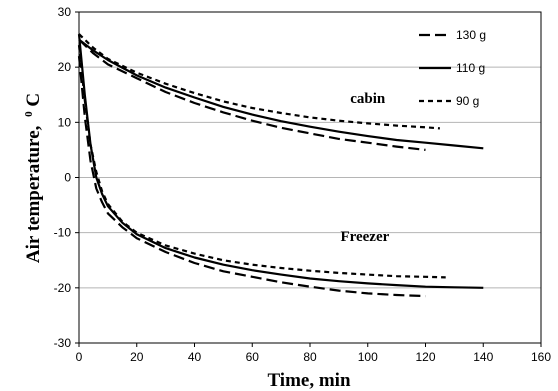 Image resolution: width=558 pixels, height=391 pixels. Describe the element at coordinates (33, 100) in the screenshot. I see `y-axis-title-unit: C` at that location.